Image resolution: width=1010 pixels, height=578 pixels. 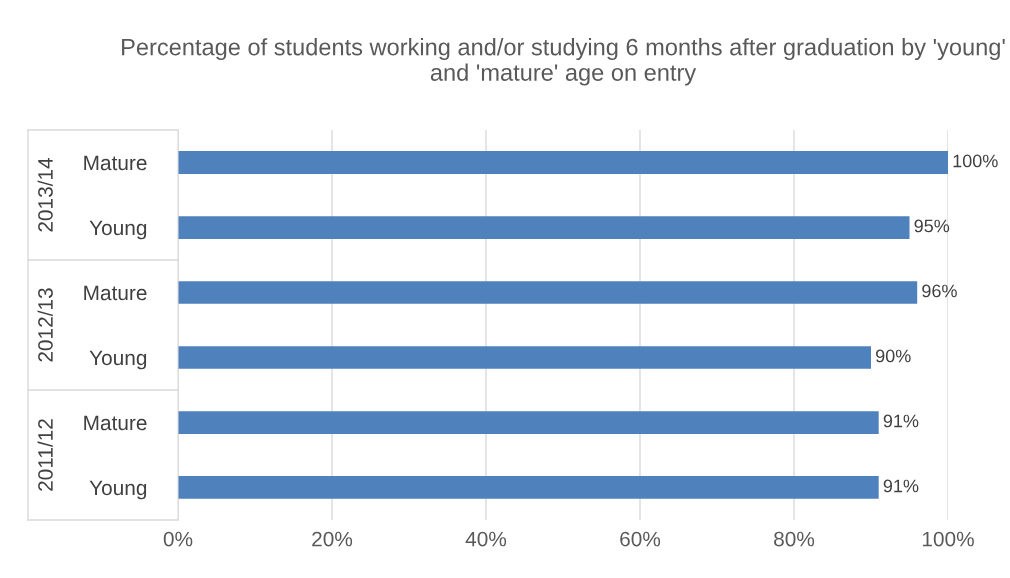 I want to click on x-tick-label: 80%, so click(x=794, y=539).